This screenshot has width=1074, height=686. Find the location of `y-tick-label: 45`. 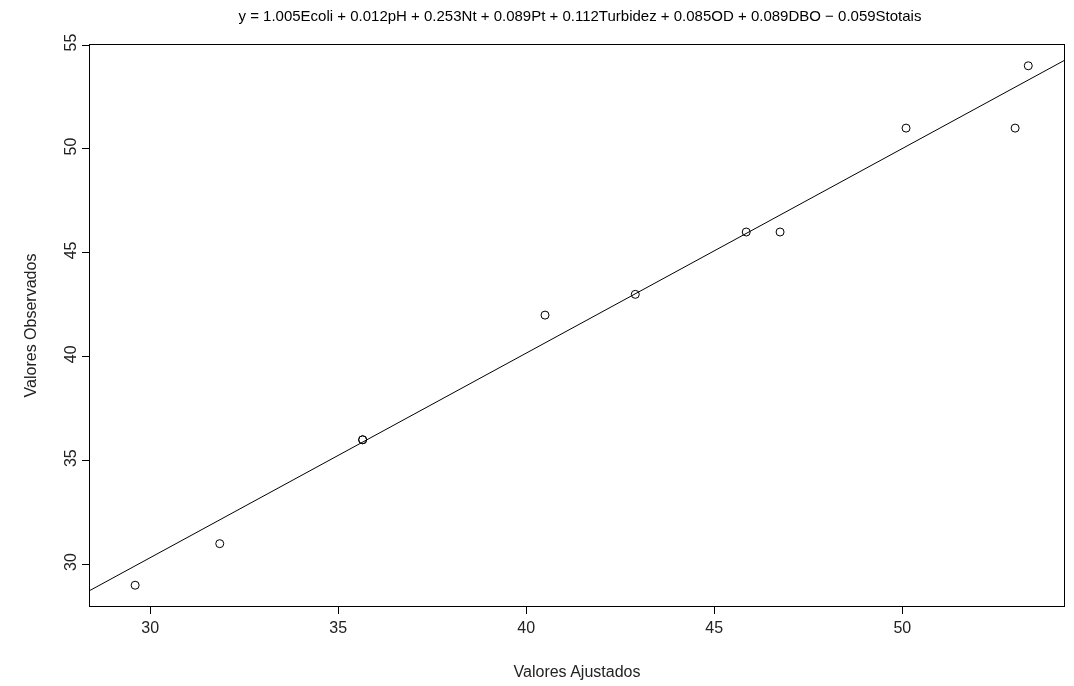

y-tick-label: 45 is located at coordinates (70, 250).